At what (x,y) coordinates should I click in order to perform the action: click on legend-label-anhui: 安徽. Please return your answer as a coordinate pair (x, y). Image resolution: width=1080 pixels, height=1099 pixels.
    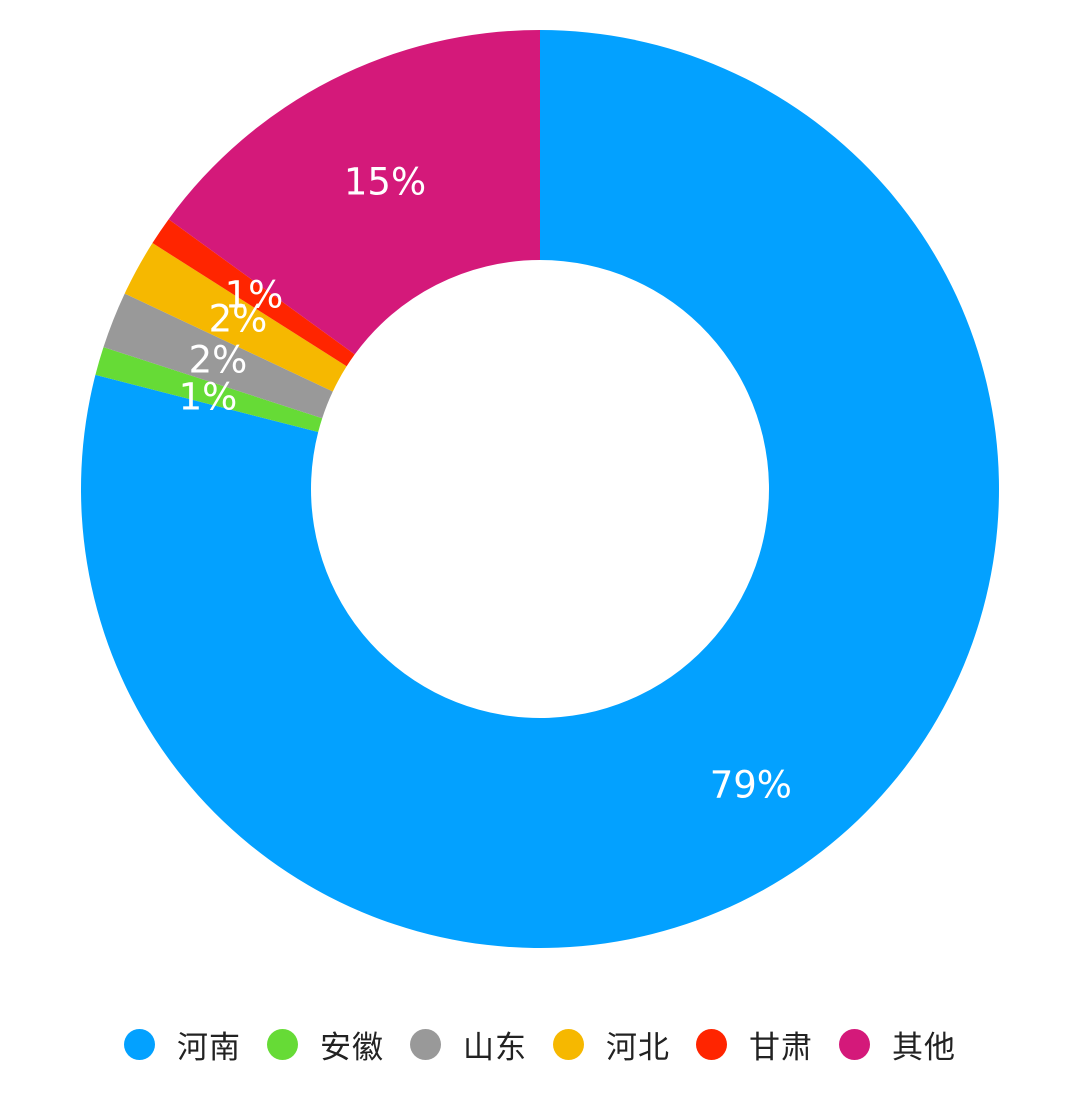
    Looking at the image, I should click on (352, 1047).